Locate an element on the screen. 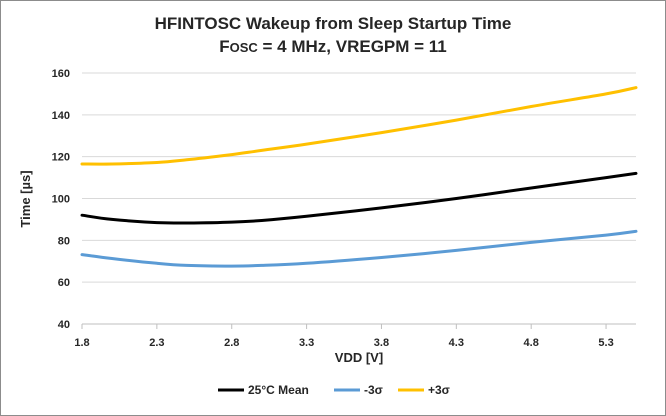 The image size is (666, 416). chart-subtitle: FOSC = 4 MHz, VREGPM = 11 is located at coordinates (333, 47).